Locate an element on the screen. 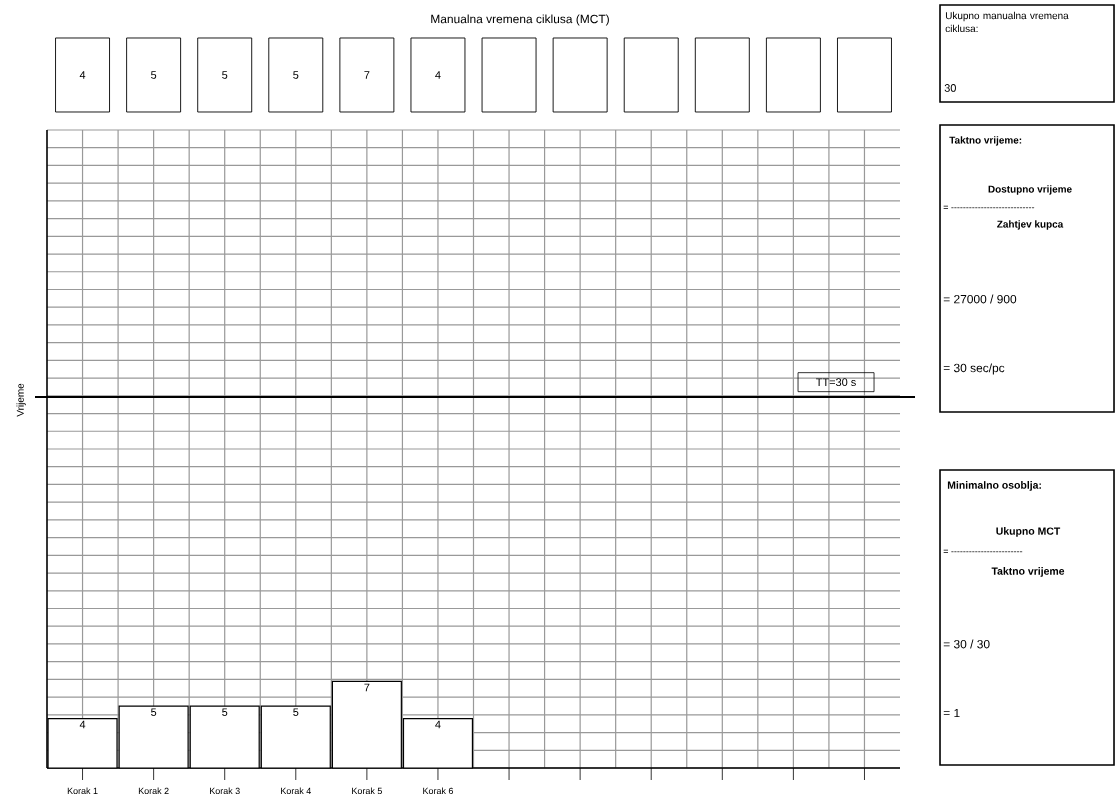  x-tick-label: Korak 5 is located at coordinates (367, 791).